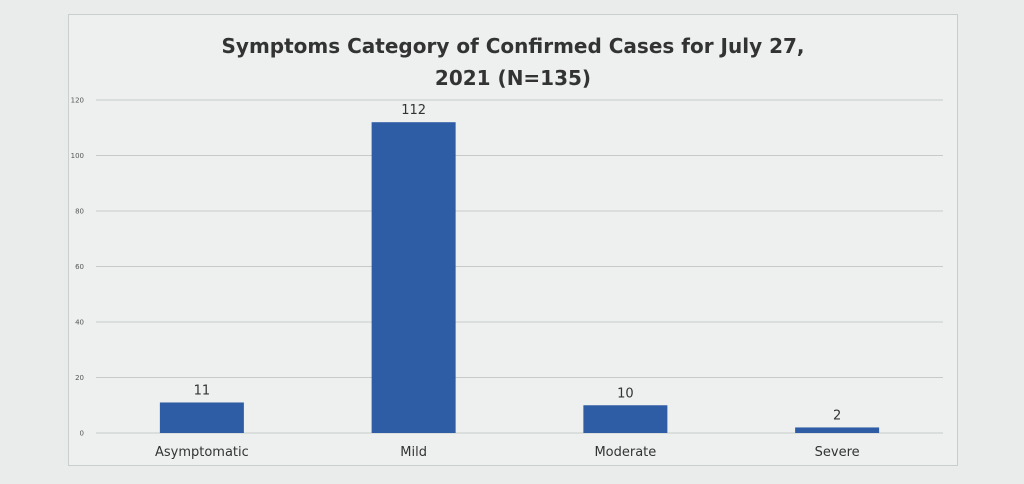 The width and height of the screenshot is (1024, 484). I want to click on x-tick-label-asymptomatic: Asymptomatic, so click(202, 452).